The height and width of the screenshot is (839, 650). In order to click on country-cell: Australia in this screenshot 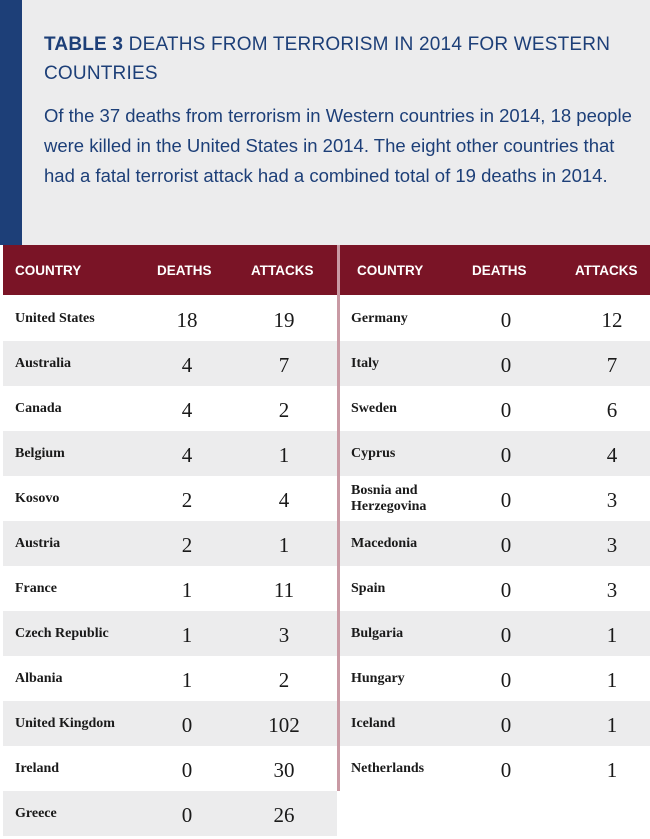, I will do `click(43, 363)`.